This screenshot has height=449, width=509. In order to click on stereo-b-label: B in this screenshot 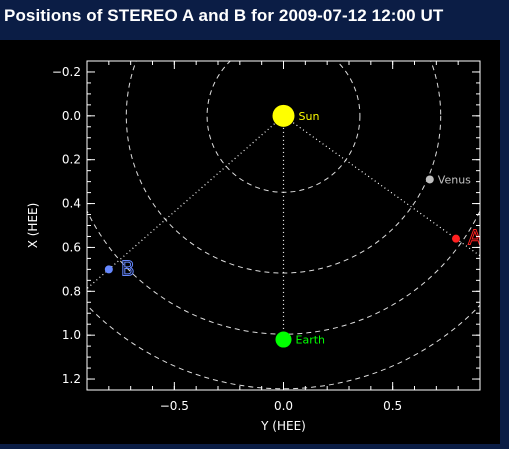, I will do `click(128, 268)`.